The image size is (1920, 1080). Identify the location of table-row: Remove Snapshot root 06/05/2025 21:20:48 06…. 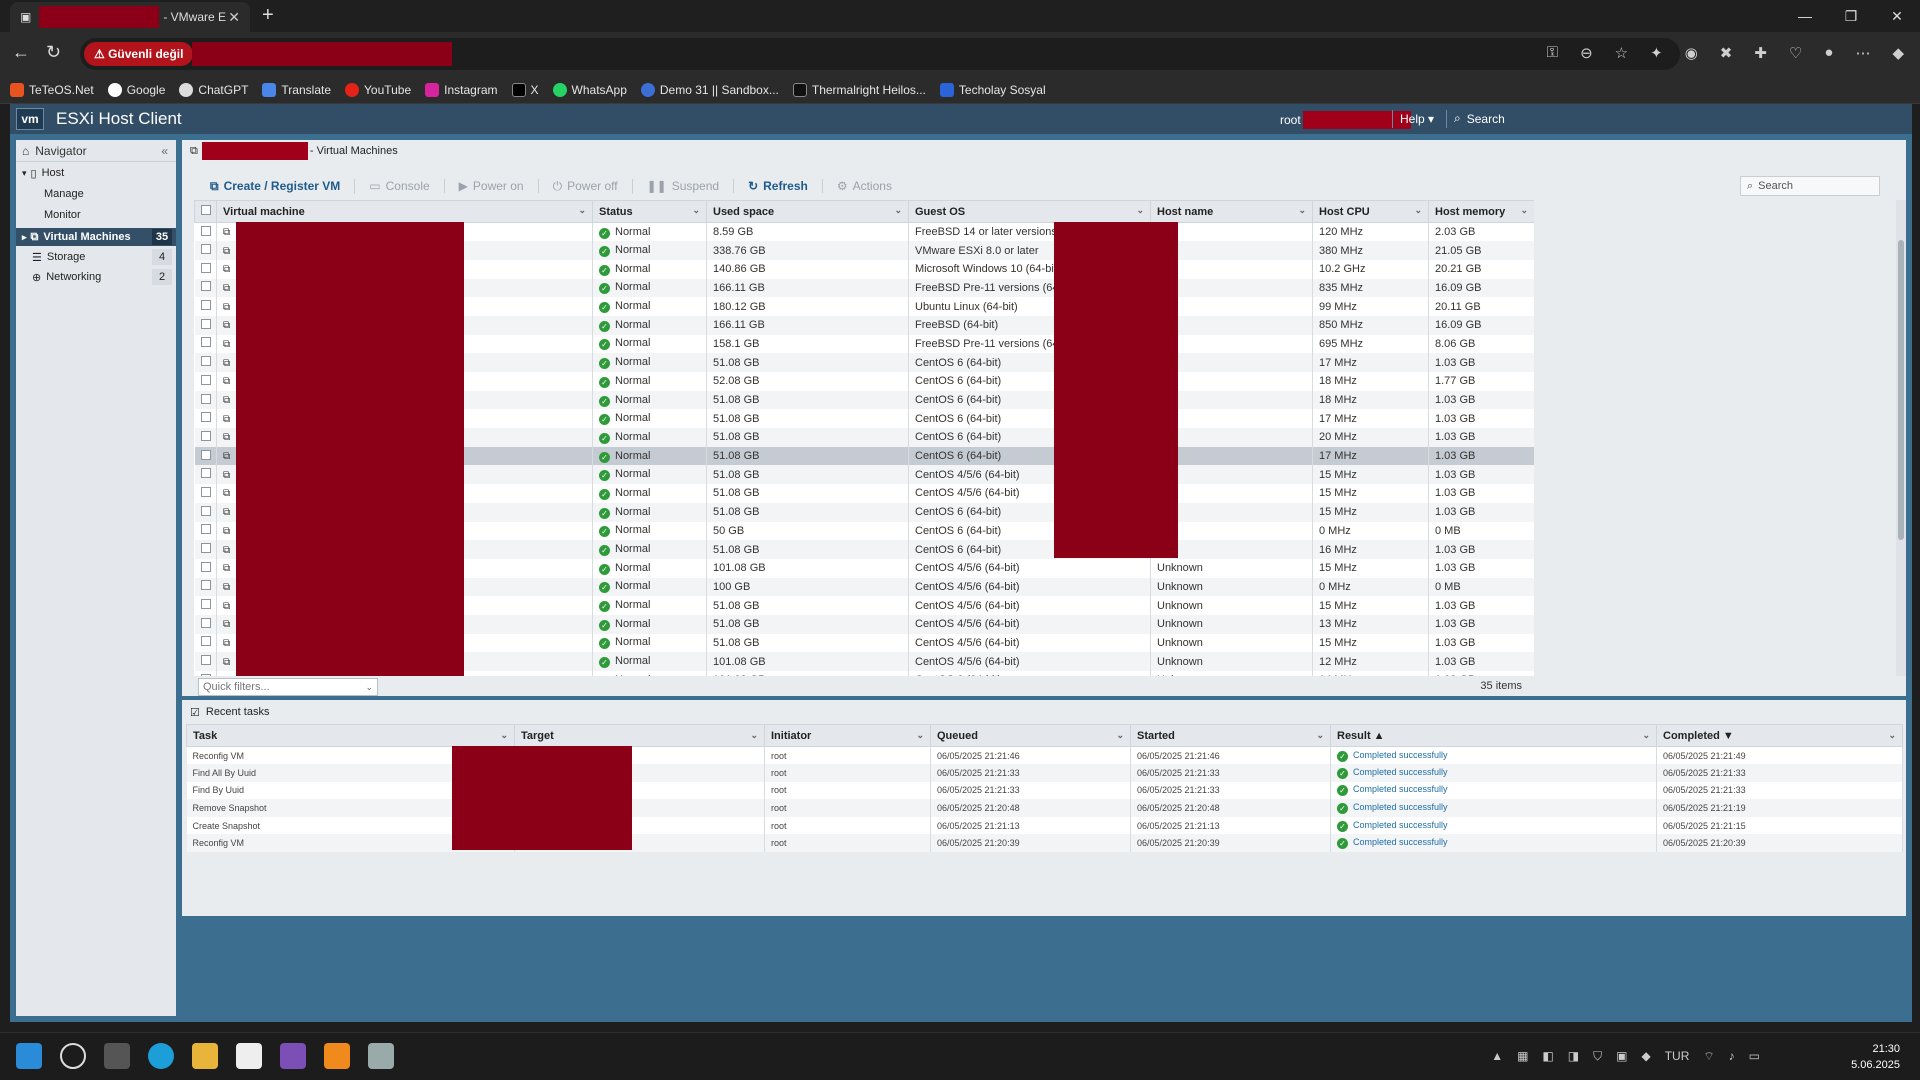
(1044, 808).